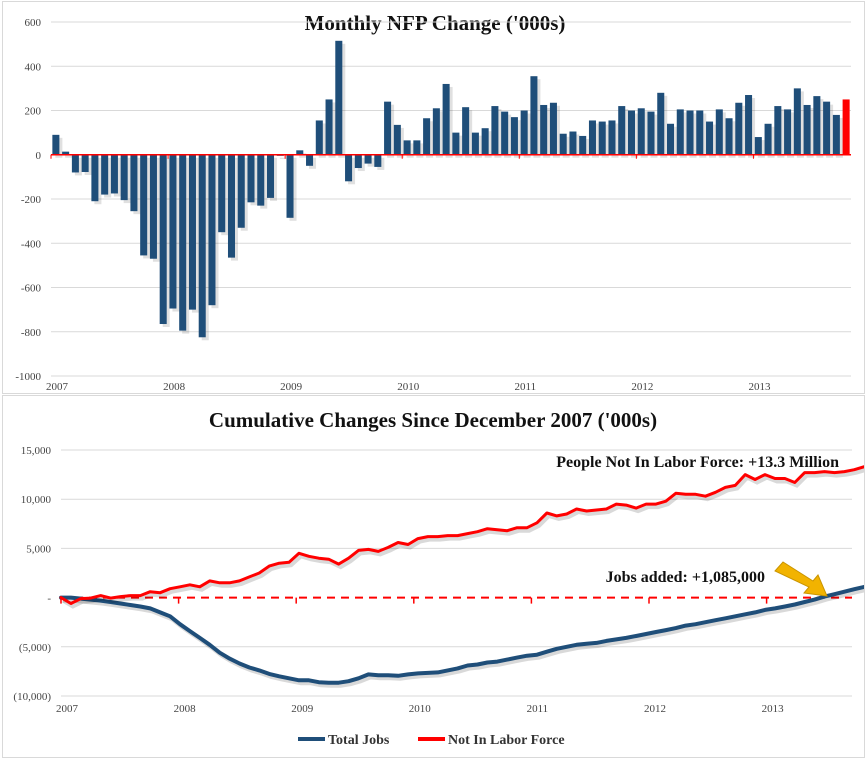  Describe the element at coordinates (685, 577) in the screenshot. I see `jobs-added-annotation: Jobs added: +1,085,000` at that location.